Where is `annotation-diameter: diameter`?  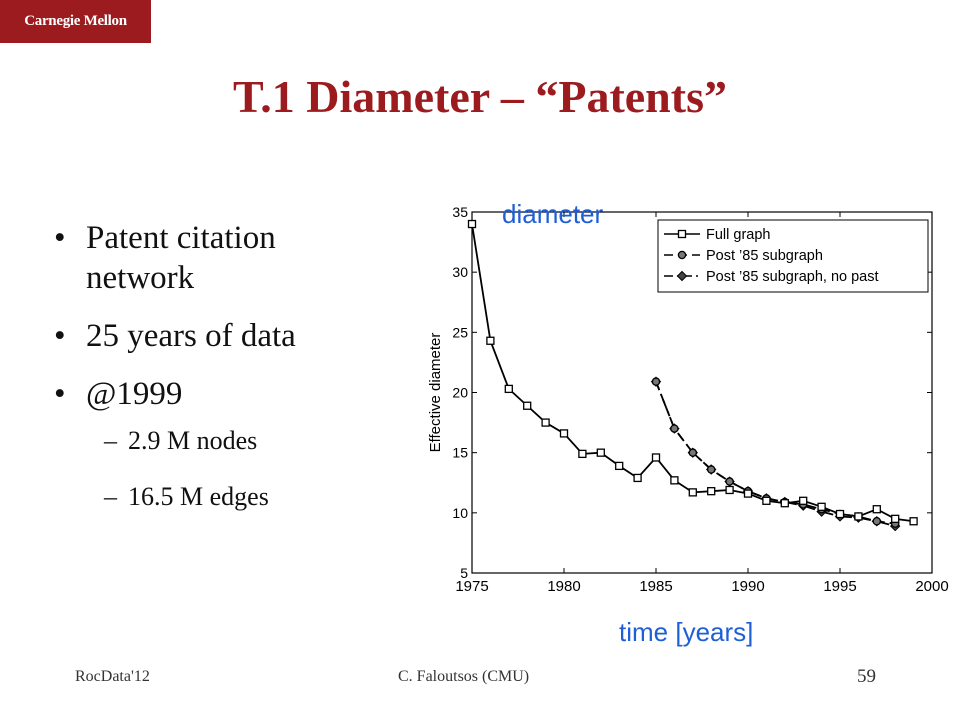 annotation-diameter: diameter is located at coordinates (552, 214).